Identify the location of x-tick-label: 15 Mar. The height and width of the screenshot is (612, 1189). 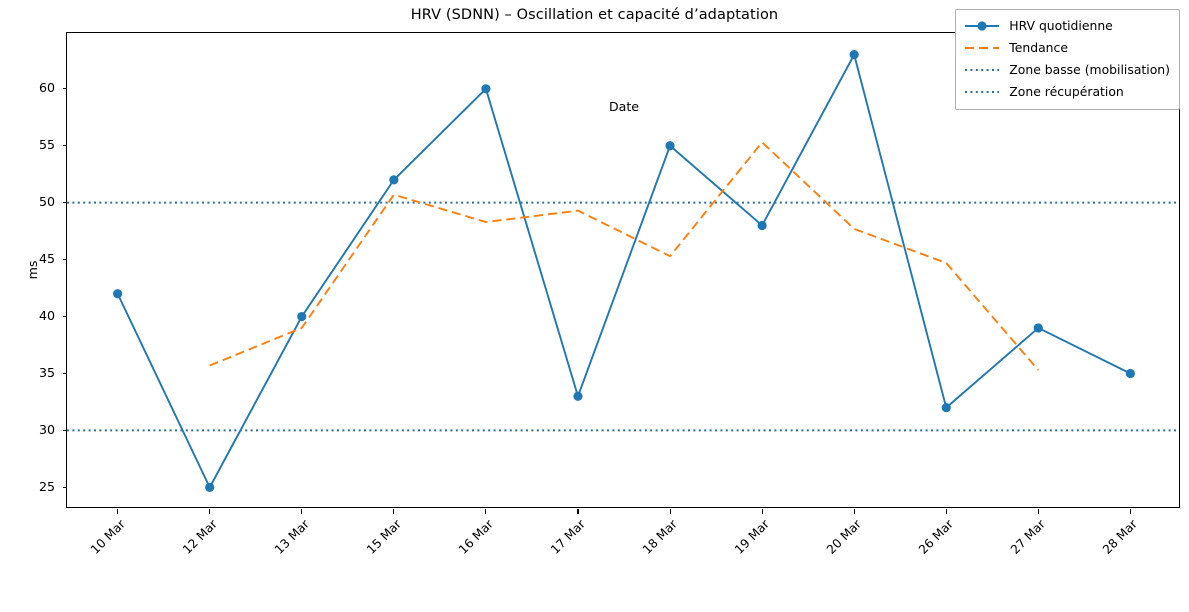
(383, 537).